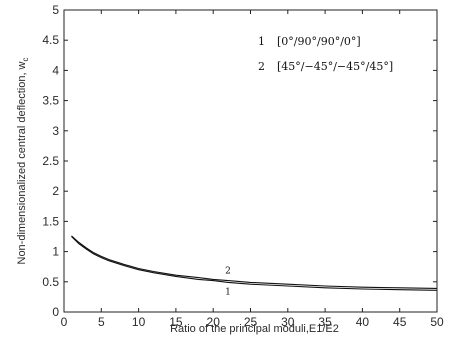 The height and width of the screenshot is (338, 453). Describe the element at coordinates (319, 41) in the screenshot. I see `legend-entry-1: [0°/90°/90°/0°]` at that location.